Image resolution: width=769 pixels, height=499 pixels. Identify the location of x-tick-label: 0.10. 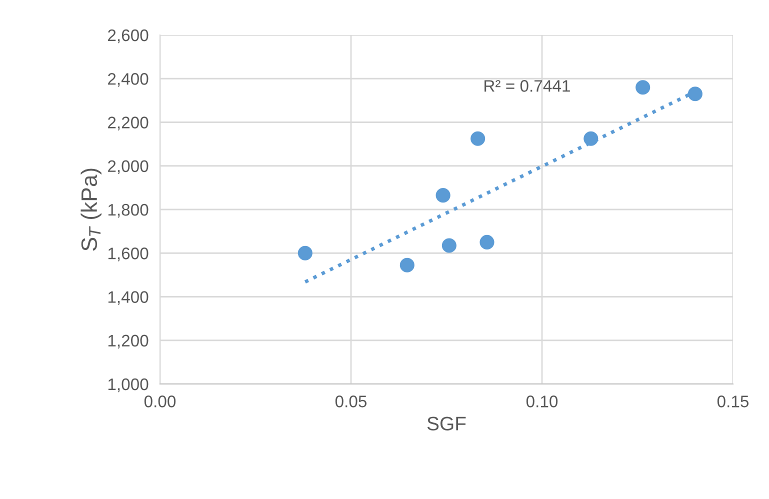
(542, 402).